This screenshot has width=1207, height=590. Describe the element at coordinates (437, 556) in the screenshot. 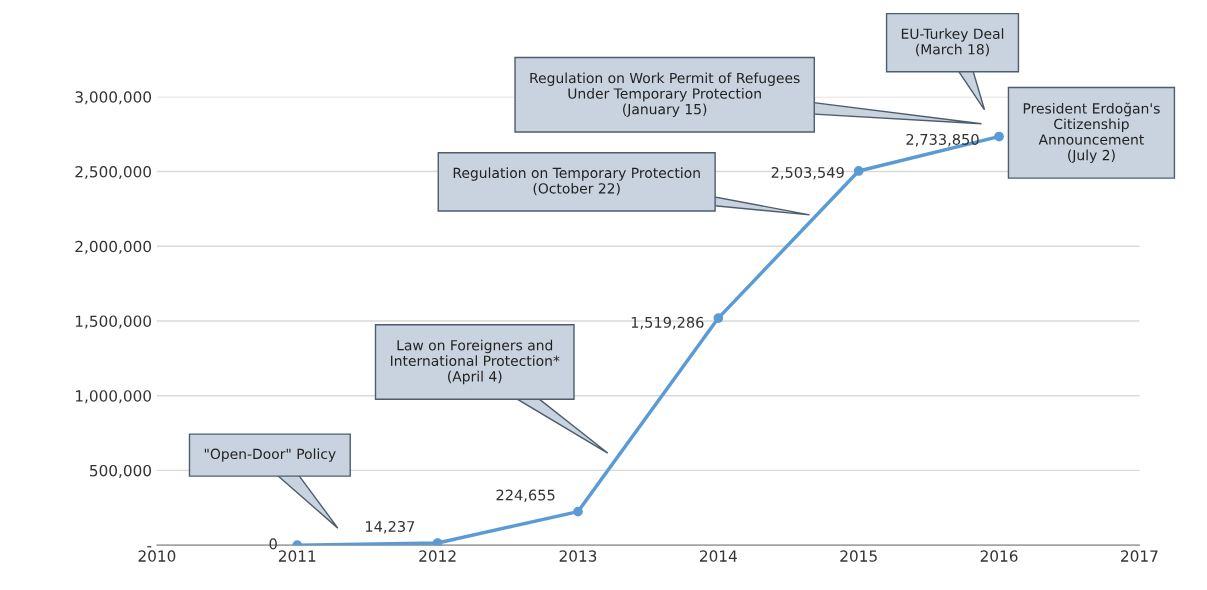

I see `x-tick-label: 2012` at that location.